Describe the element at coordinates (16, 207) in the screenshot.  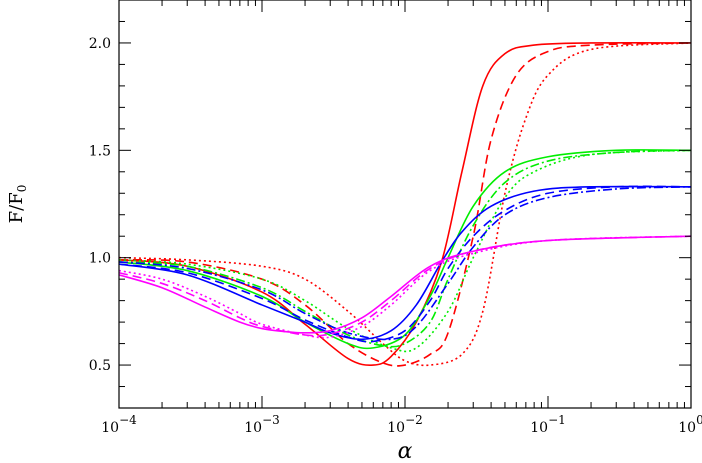
I see `y-axis-label-main: F/F` at that location.